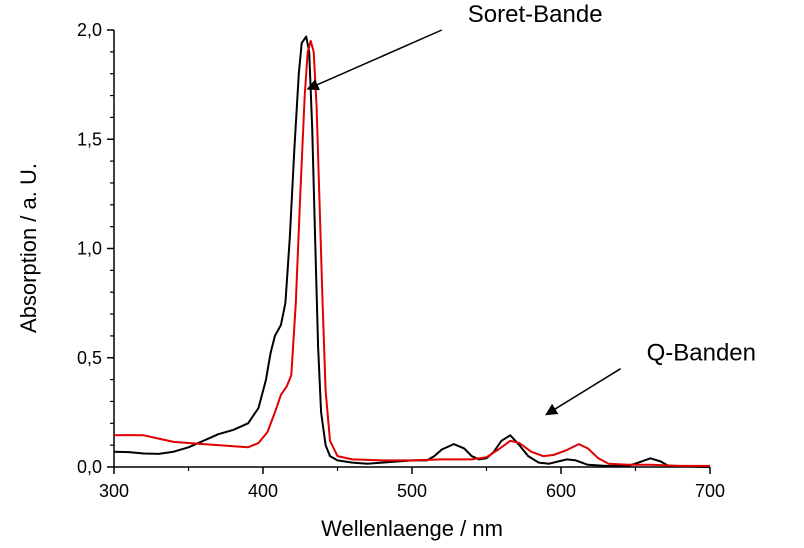 The width and height of the screenshot is (804, 548). What do you see at coordinates (89, 139) in the screenshot?
I see `y-tick-label: 1,5` at bounding box center [89, 139].